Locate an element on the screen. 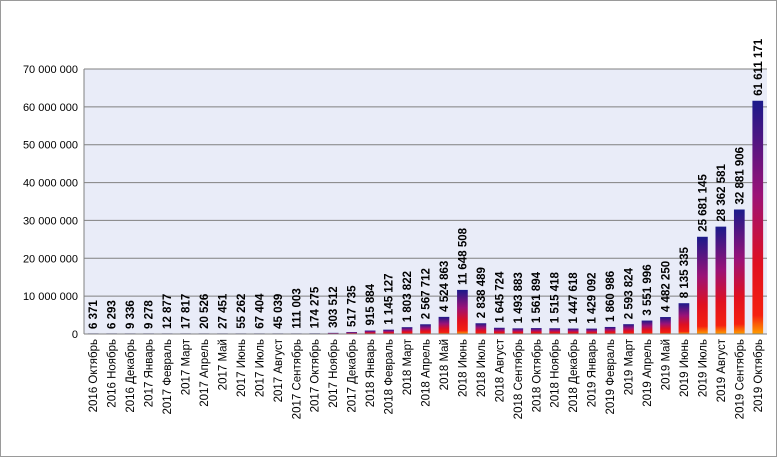 Image resolution: width=777 pixels, height=457 pixels. data-label: 2 567 712 is located at coordinates (427, 293).